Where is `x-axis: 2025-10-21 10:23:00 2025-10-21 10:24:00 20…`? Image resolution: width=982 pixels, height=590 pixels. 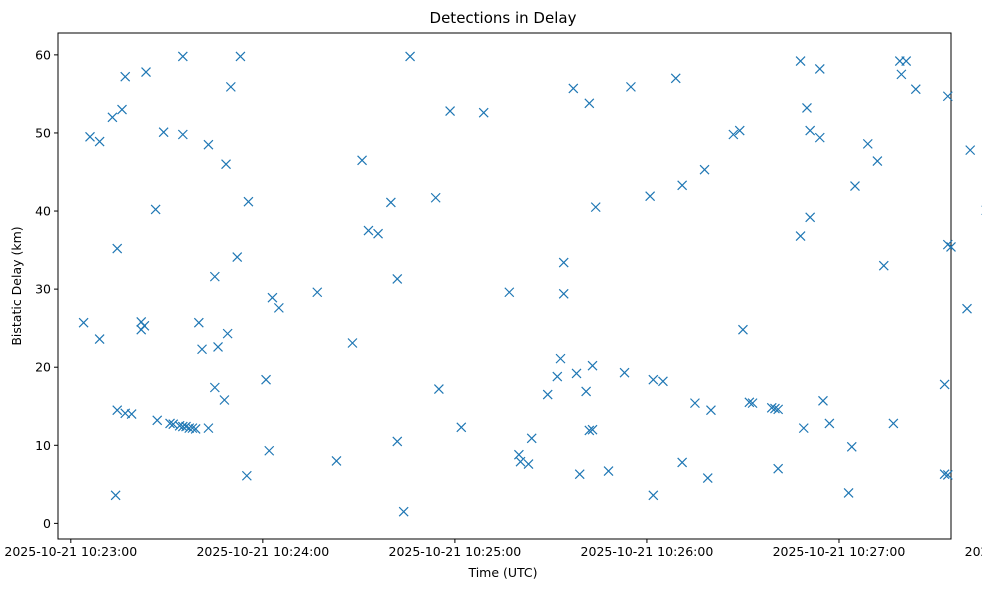
x-axis: 2025-10-21 10:23:00 2025-10-21 10:24:00 20… is located at coordinates (493, 549).